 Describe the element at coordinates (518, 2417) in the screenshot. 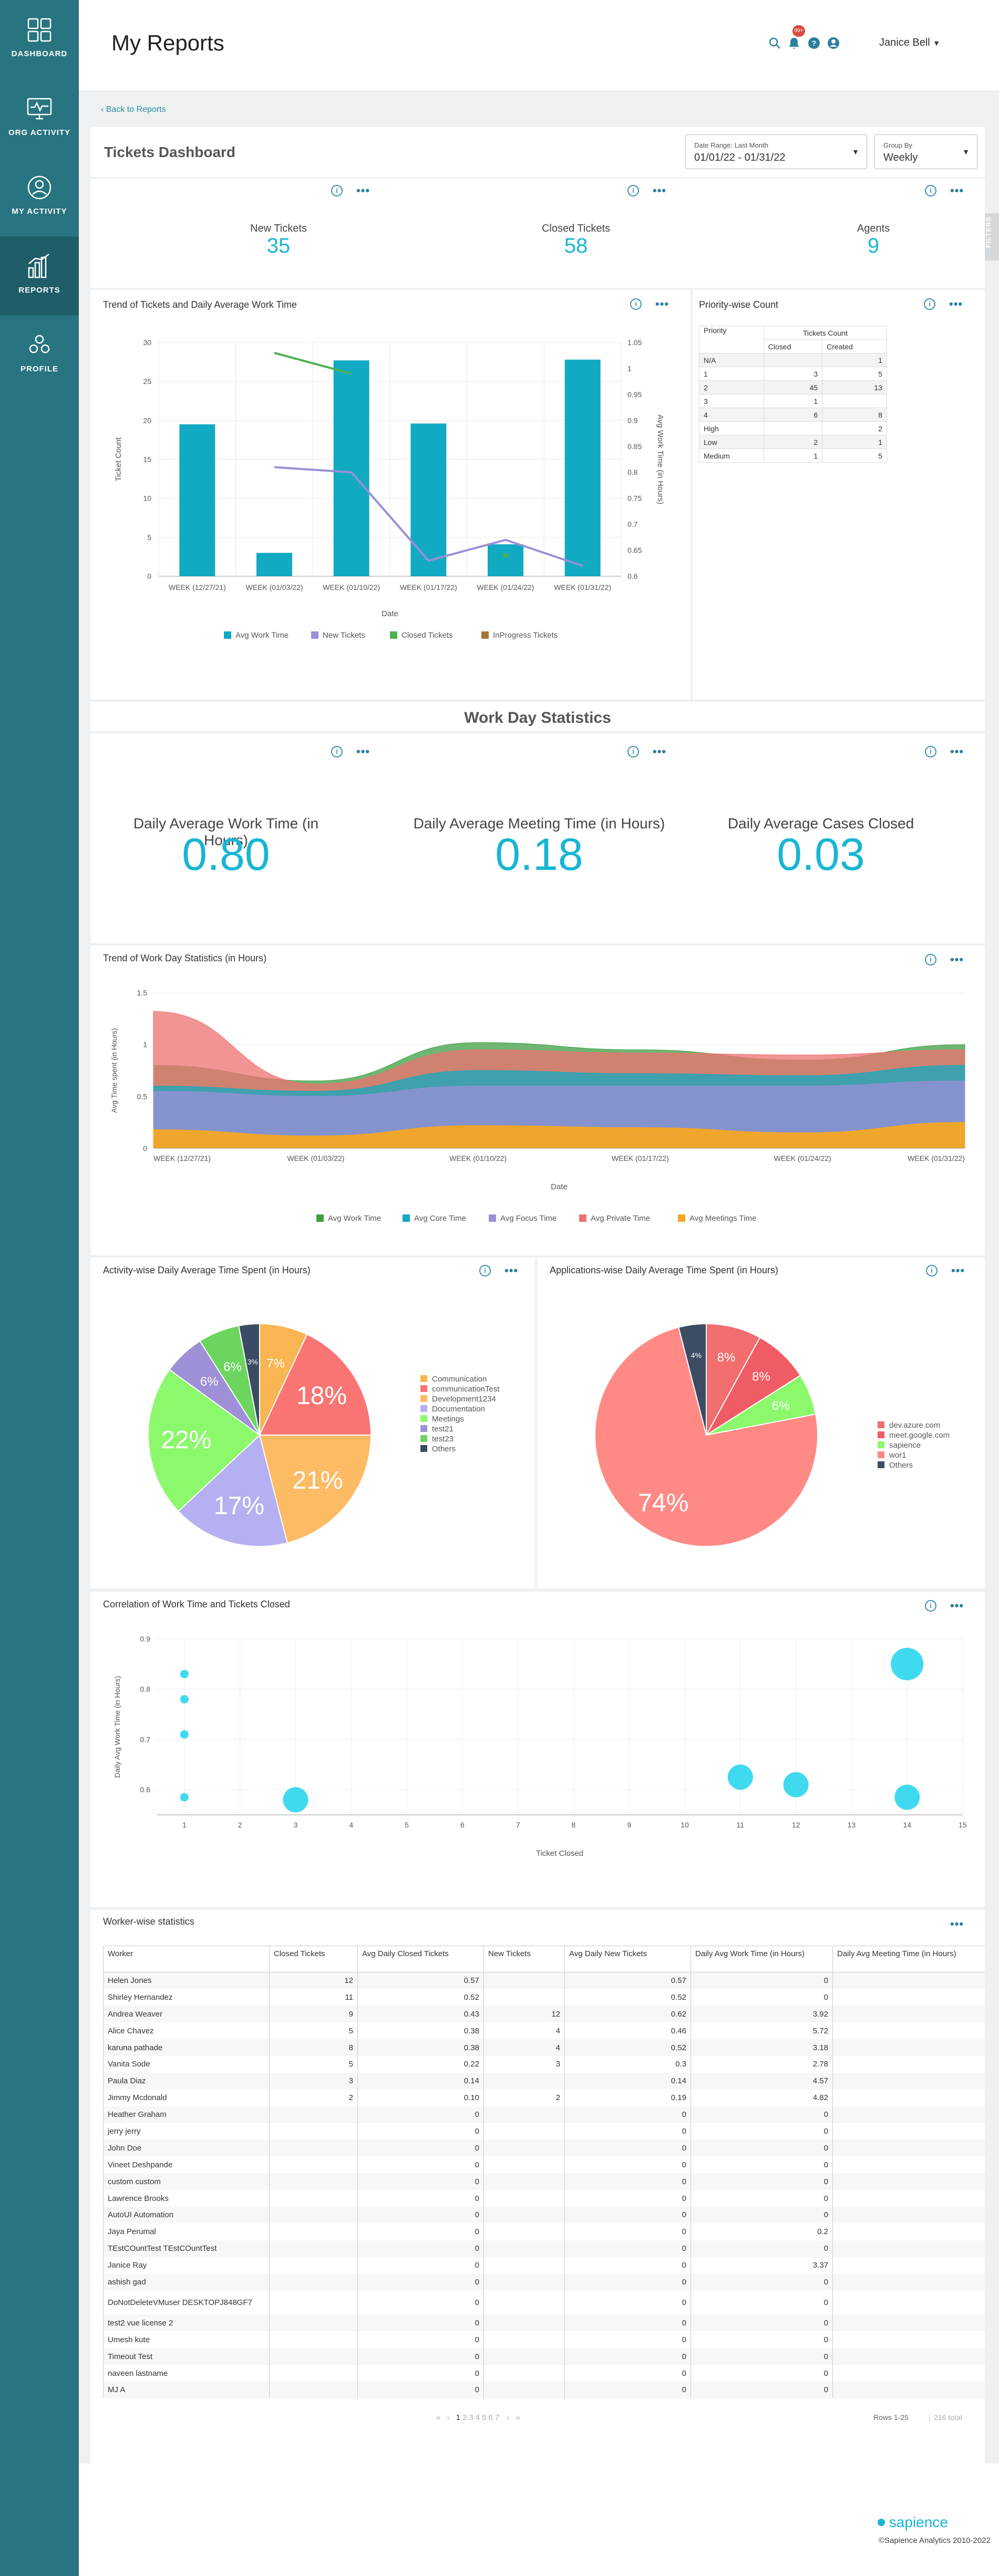

I see `last-page-button: »` at that location.